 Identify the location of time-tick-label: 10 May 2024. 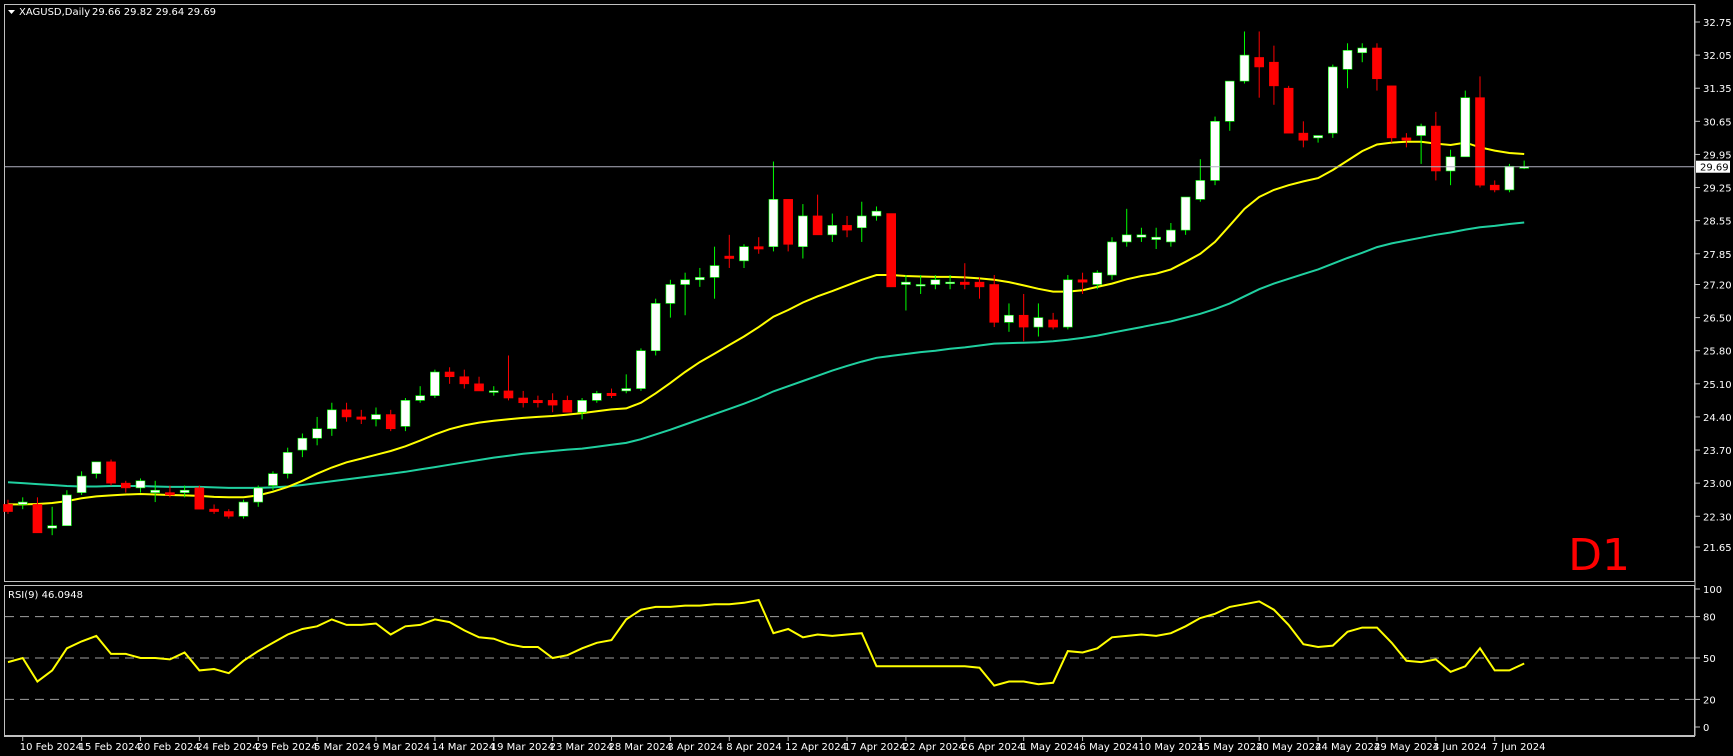
(1170, 747).